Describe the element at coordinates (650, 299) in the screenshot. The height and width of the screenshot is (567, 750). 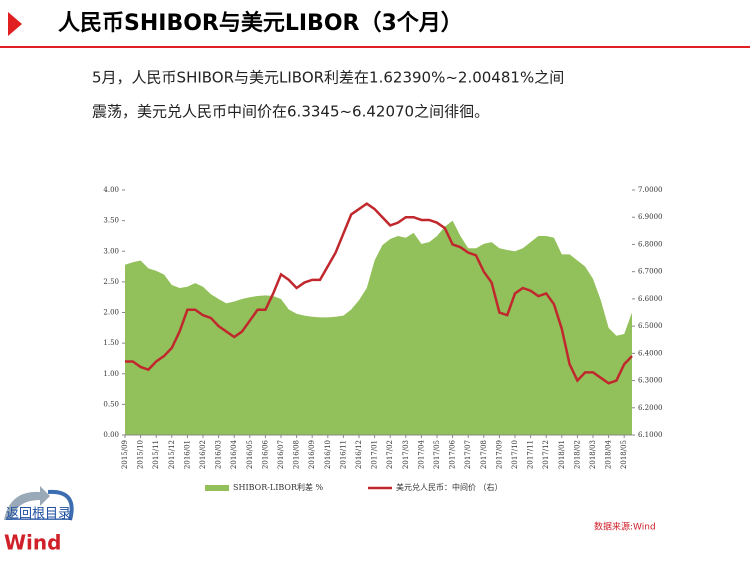
I see `y2-tick-label: 6.6000` at that location.